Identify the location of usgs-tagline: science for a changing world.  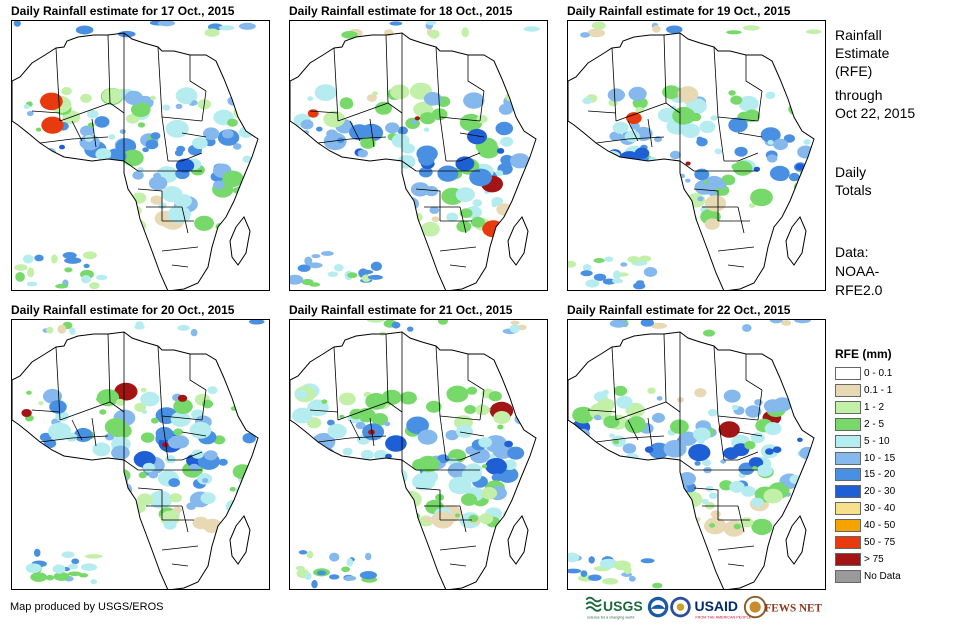
(610, 617).